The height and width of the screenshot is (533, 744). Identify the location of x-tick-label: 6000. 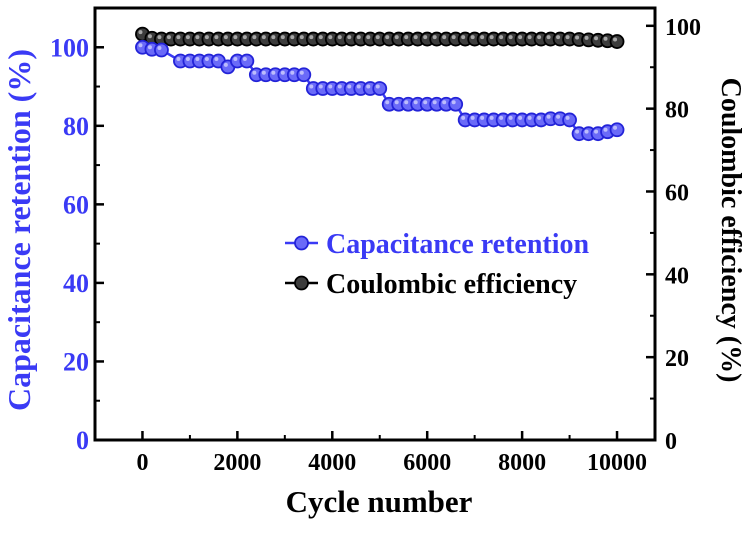
(427, 463).